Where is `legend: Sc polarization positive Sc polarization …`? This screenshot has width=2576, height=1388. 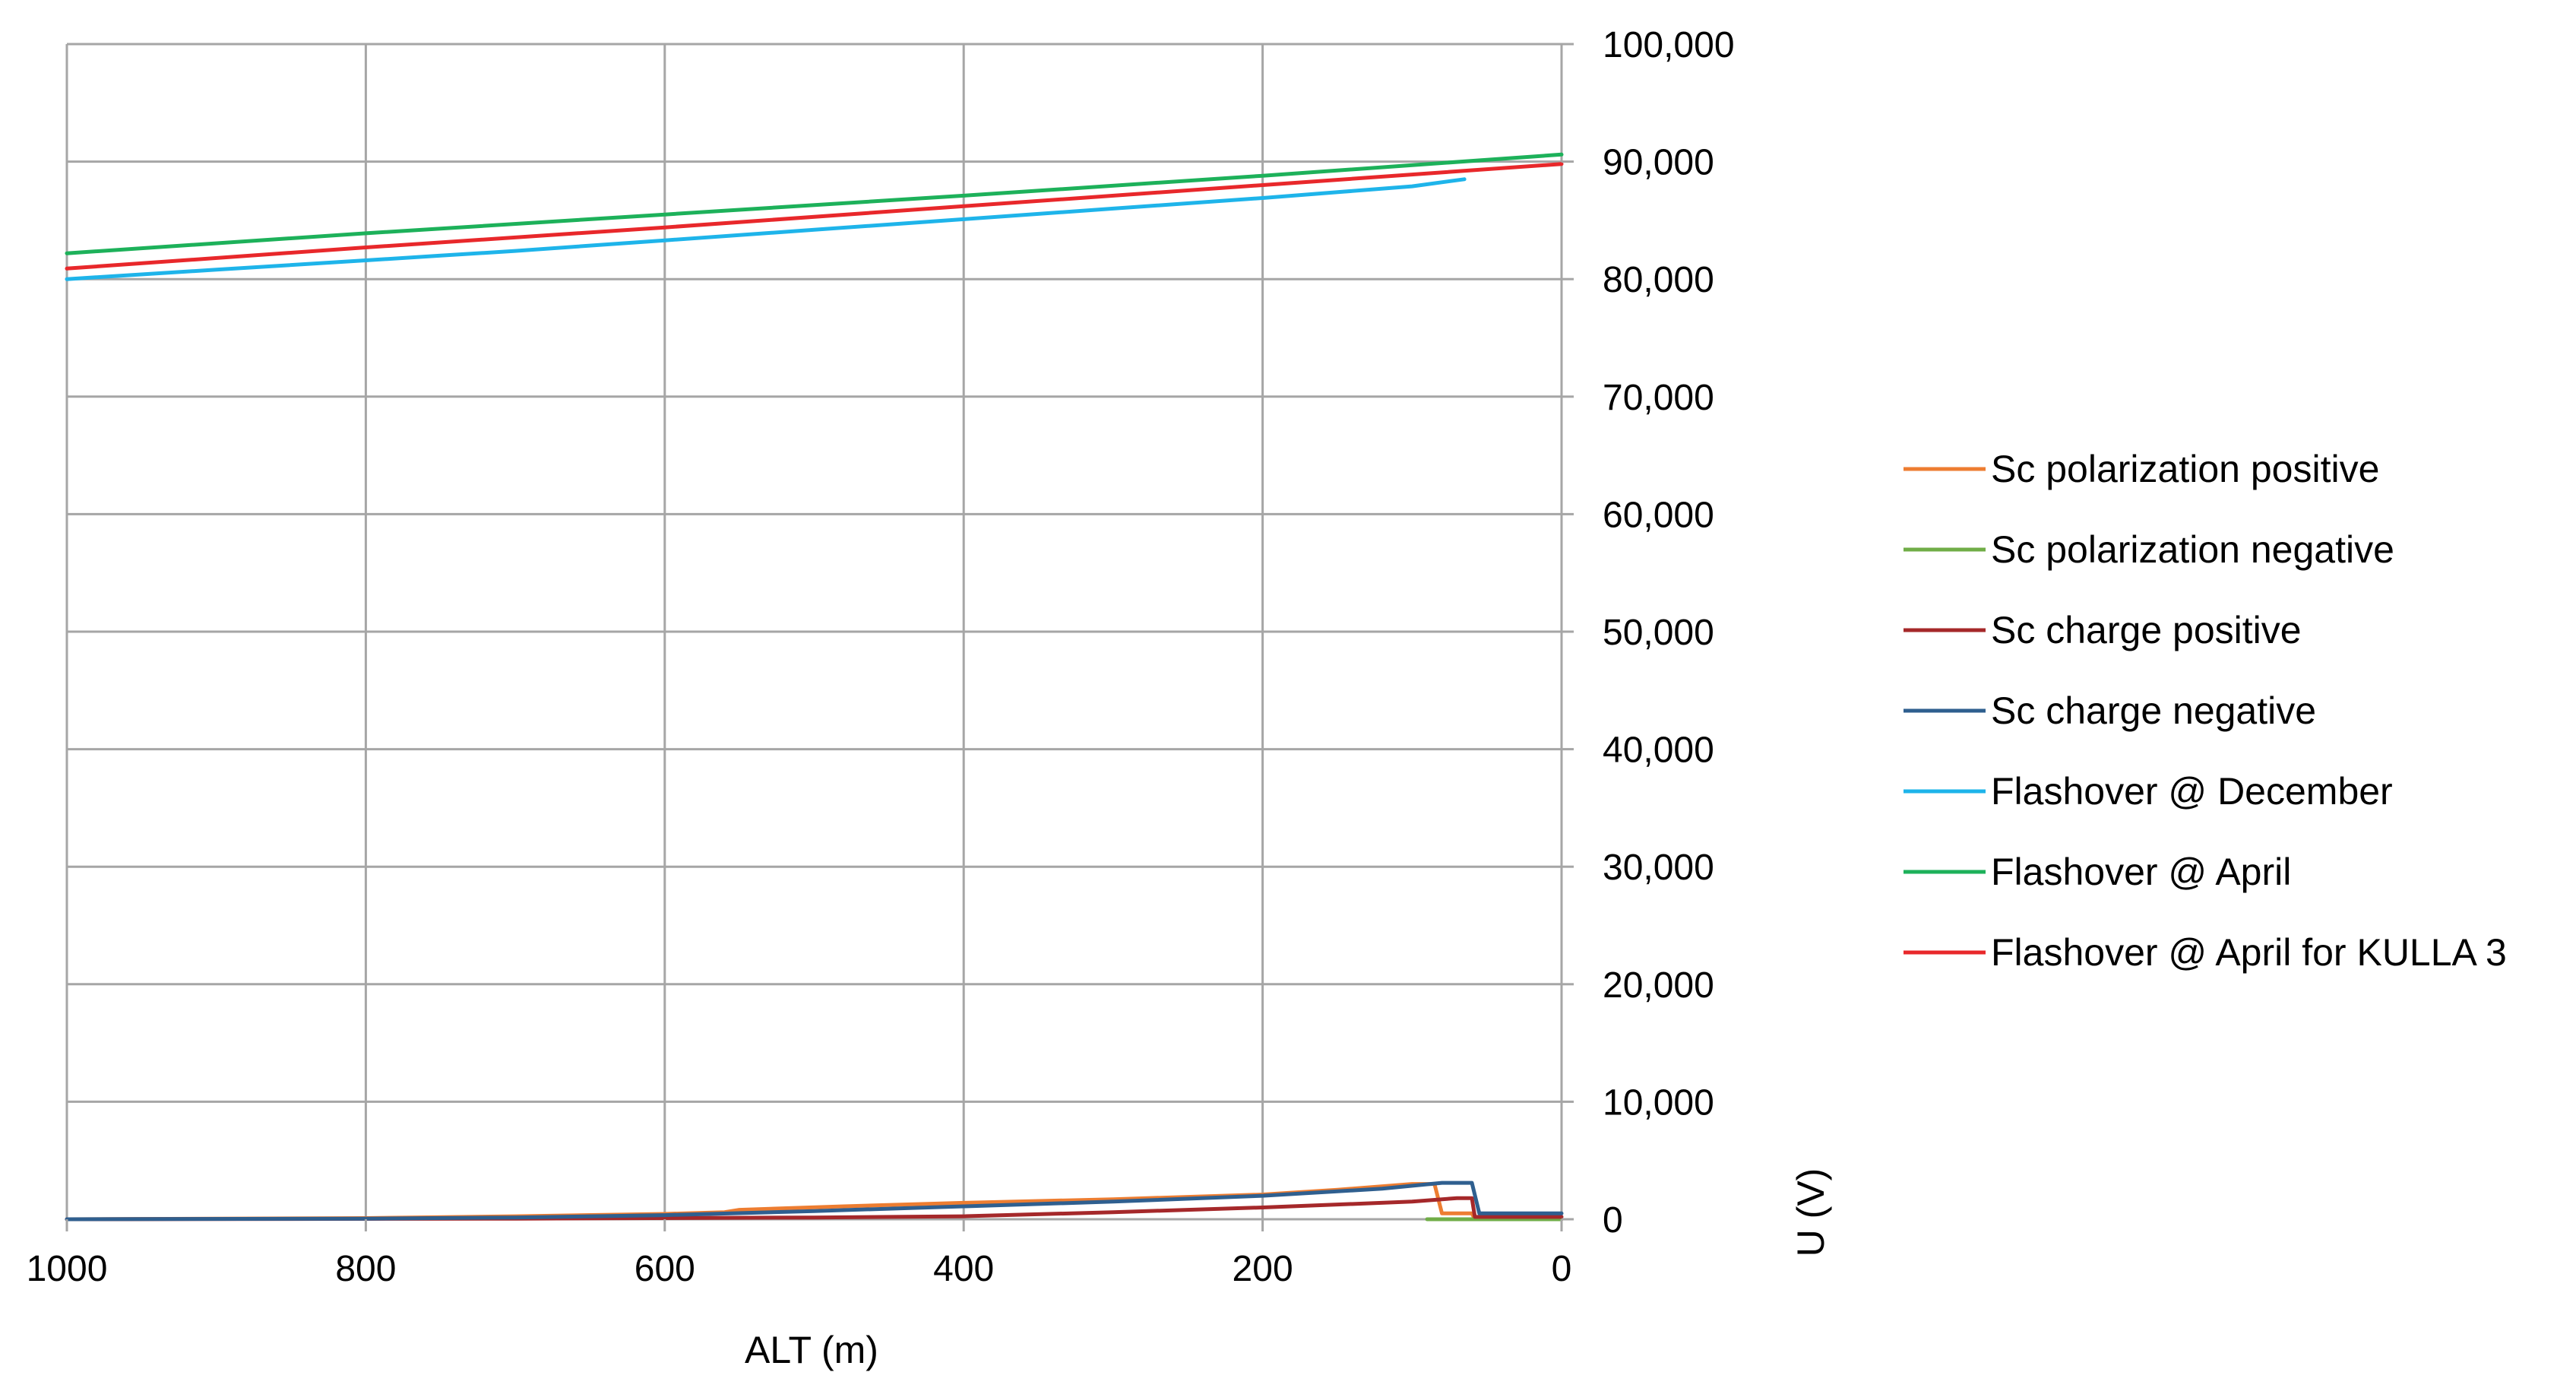
legend: Sc polarization positive Sc polarization … is located at coordinates (2205, 711).